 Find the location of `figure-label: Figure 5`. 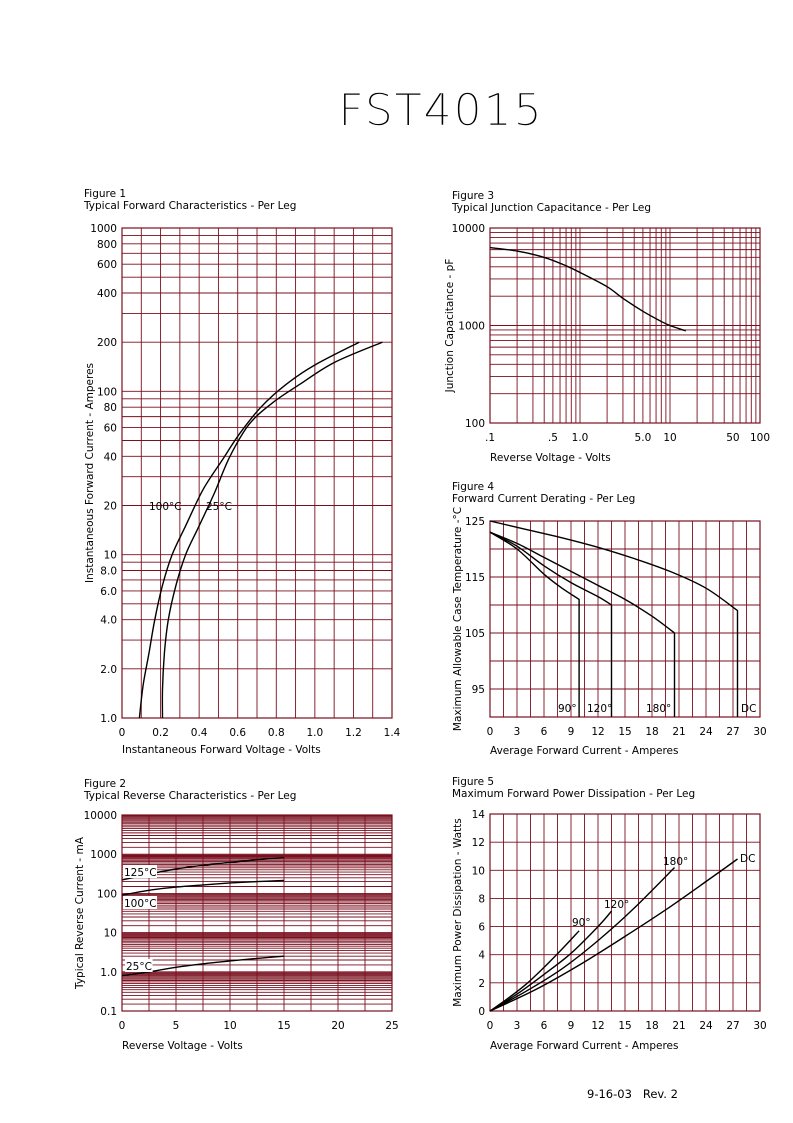

figure-label: Figure 5 is located at coordinates (473, 782).